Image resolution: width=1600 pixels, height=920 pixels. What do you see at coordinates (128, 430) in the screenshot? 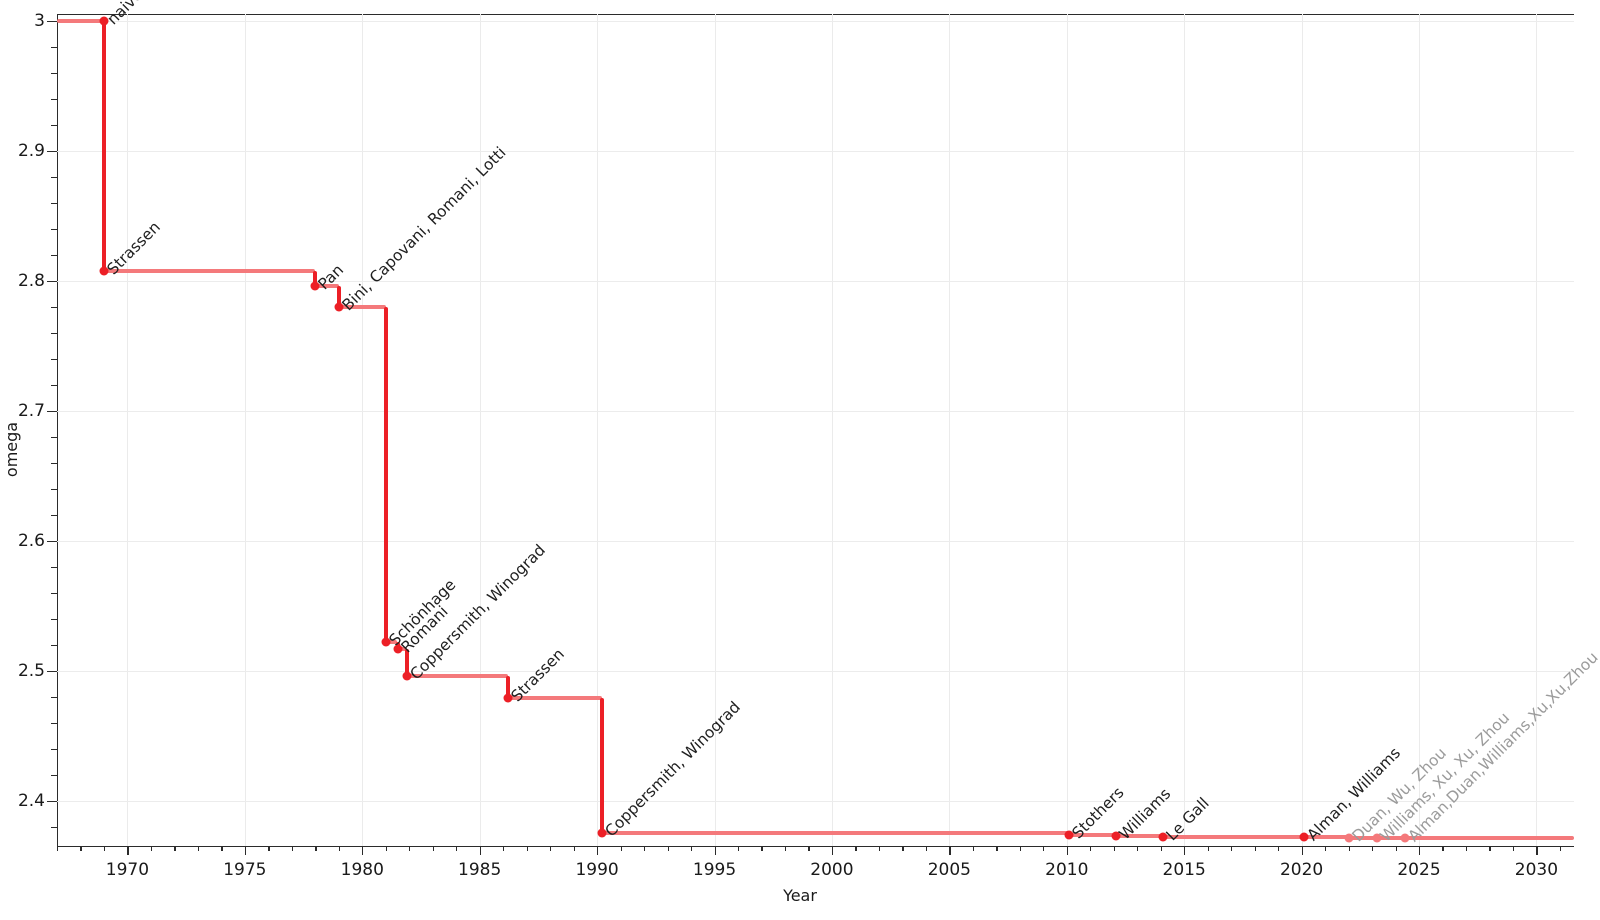
I see `gridline-v-1970` at bounding box center [128, 430].